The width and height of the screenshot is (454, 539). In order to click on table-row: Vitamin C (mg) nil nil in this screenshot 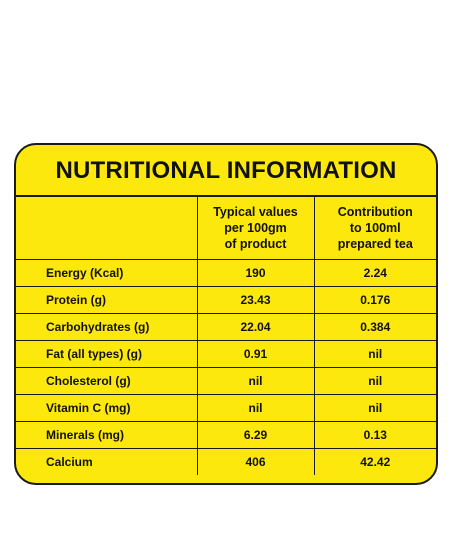, I will do `click(226, 408)`.